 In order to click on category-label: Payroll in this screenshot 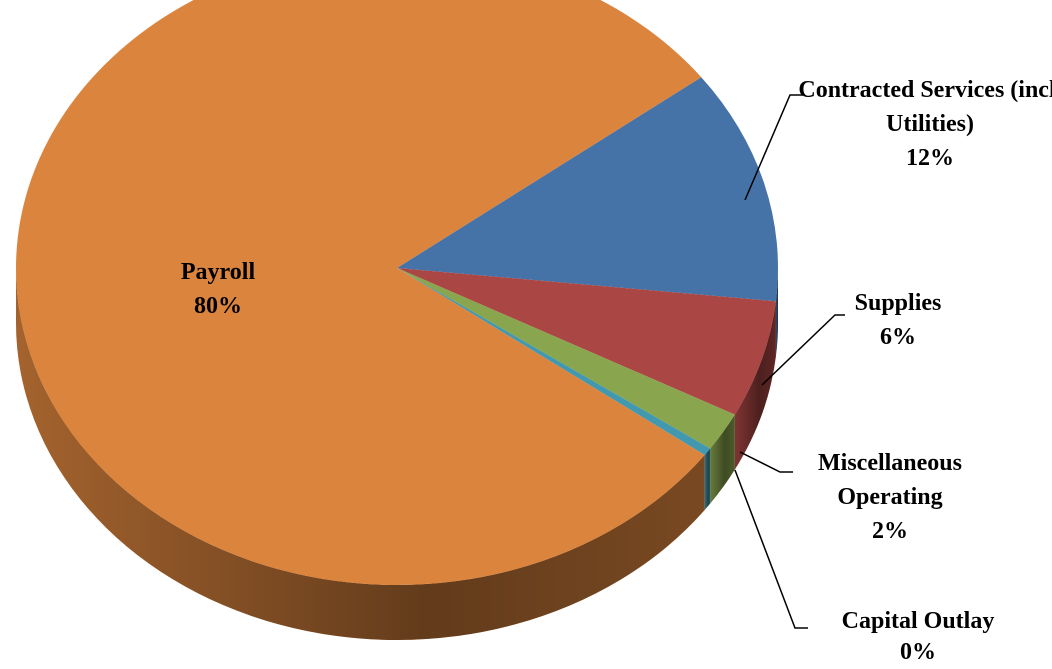, I will do `click(218, 272)`.